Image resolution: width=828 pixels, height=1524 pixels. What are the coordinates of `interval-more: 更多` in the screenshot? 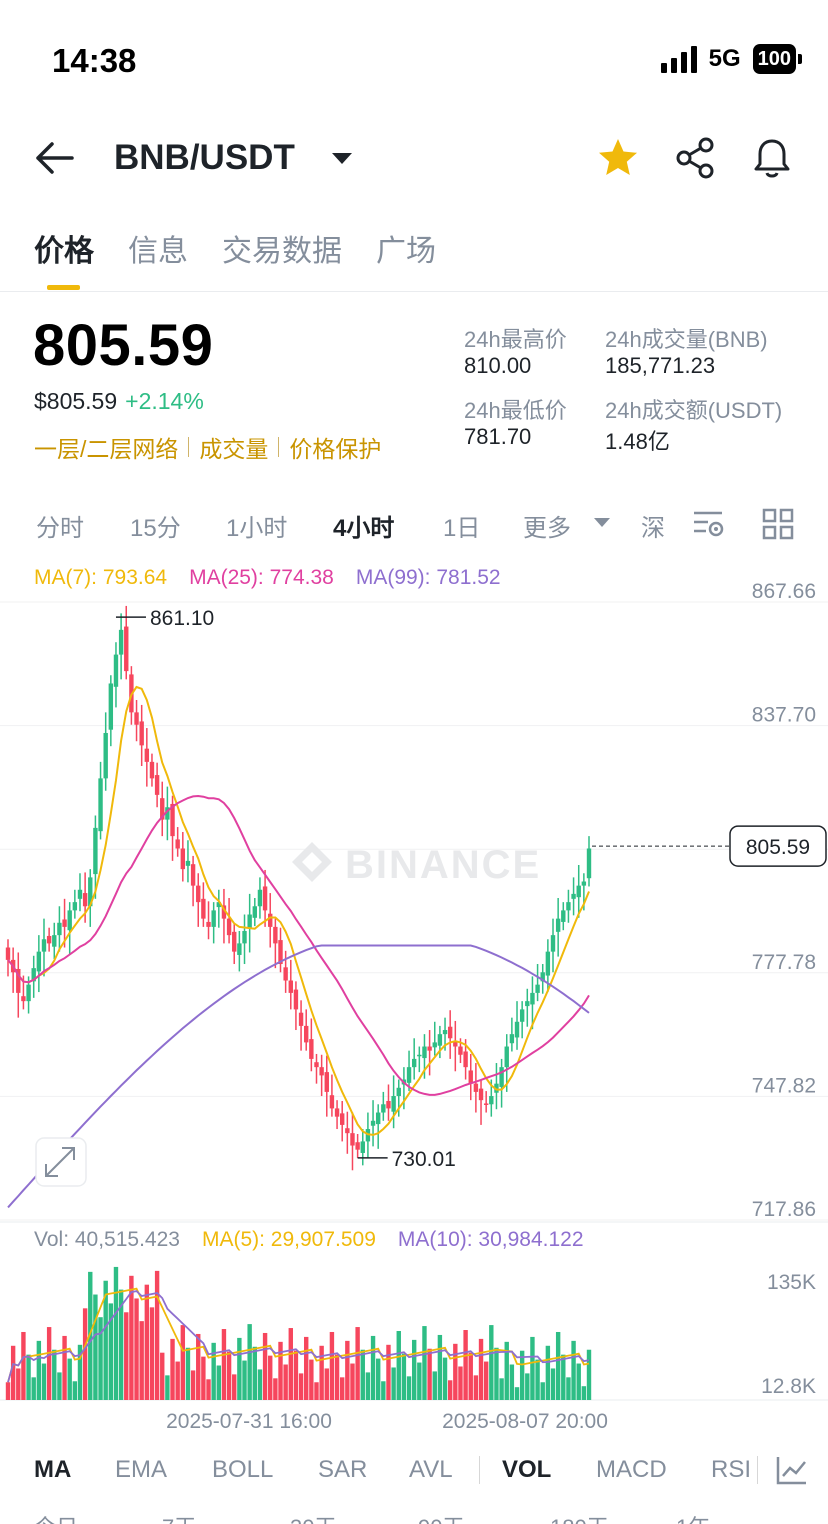 It's located at (547, 528).